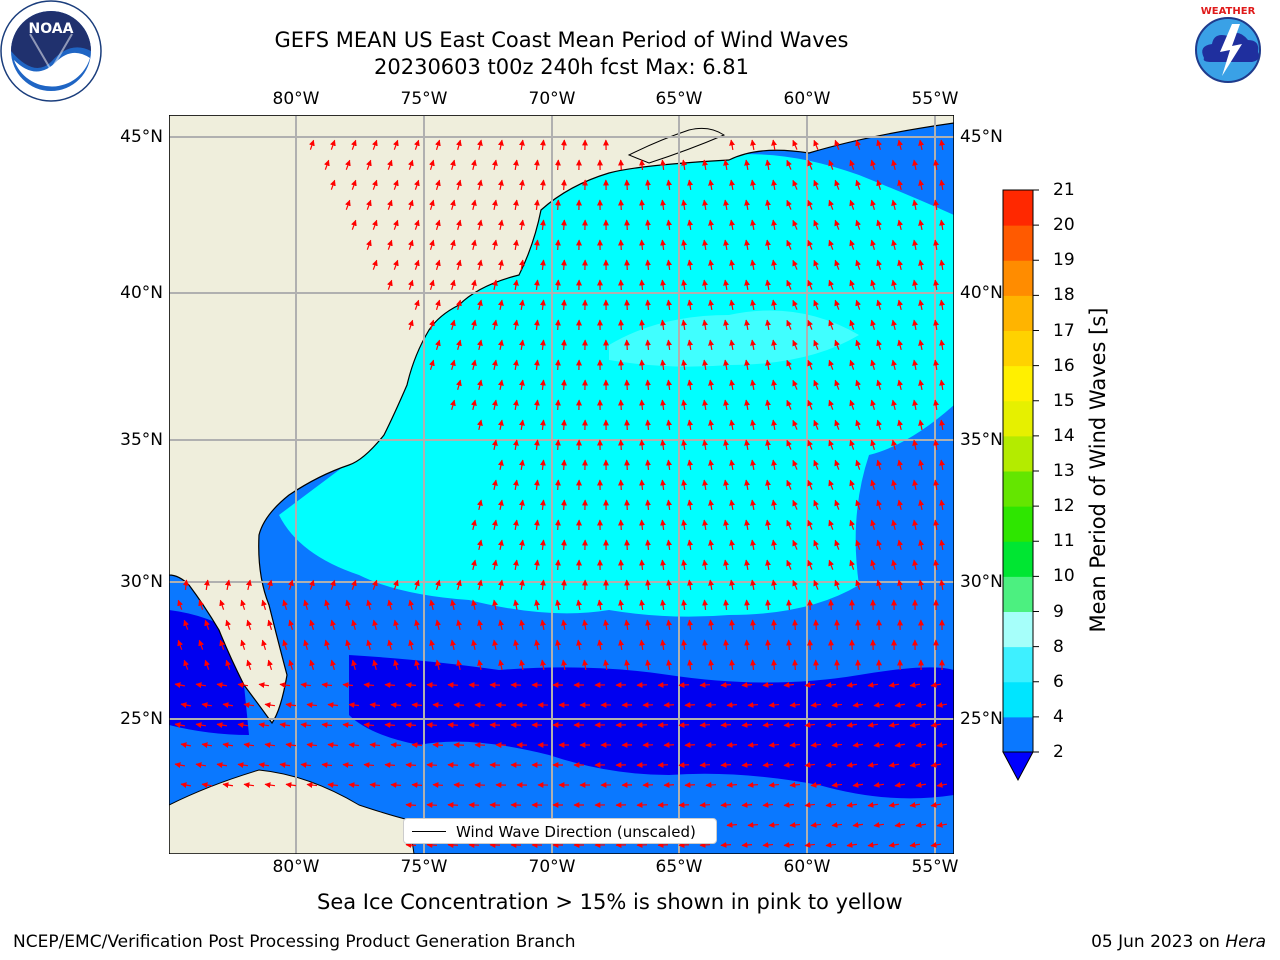  I want to click on colorbar, so click(1020, 485).